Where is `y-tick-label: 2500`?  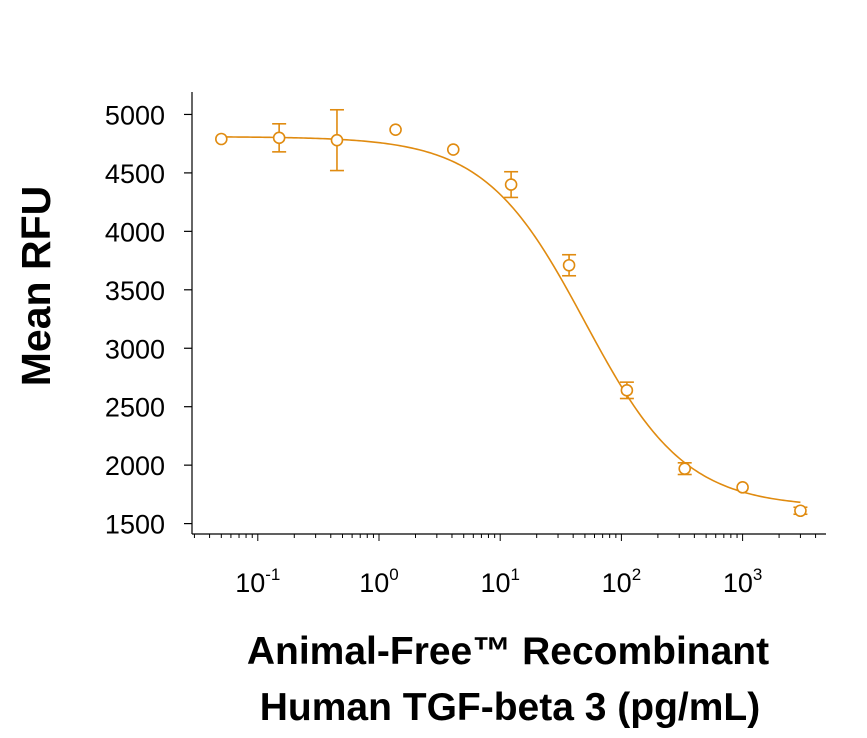
y-tick-label: 2500 is located at coordinates (135, 408).